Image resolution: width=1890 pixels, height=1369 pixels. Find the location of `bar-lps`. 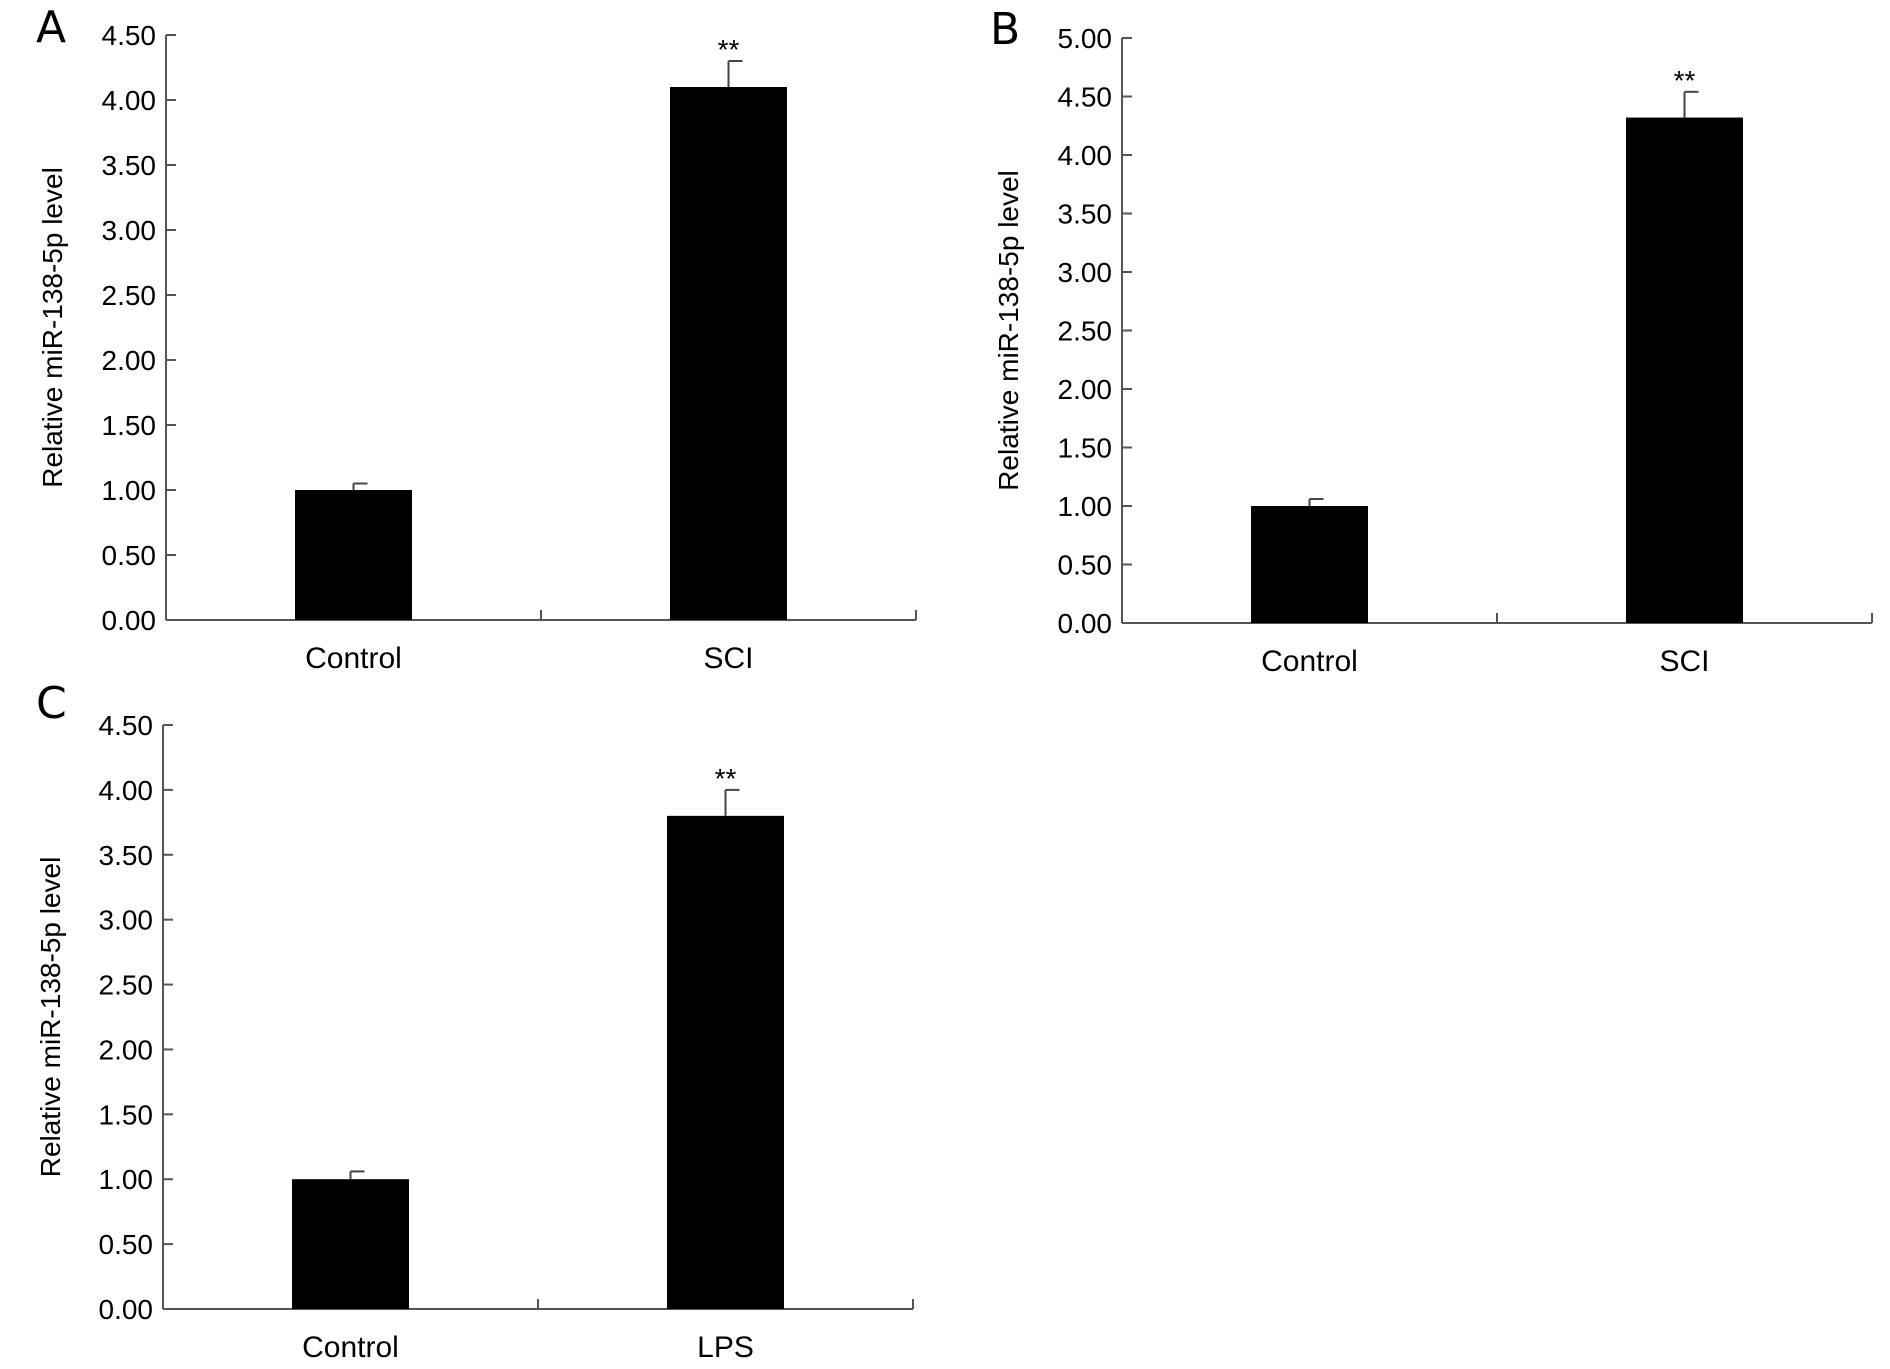

bar-lps is located at coordinates (725, 1062).